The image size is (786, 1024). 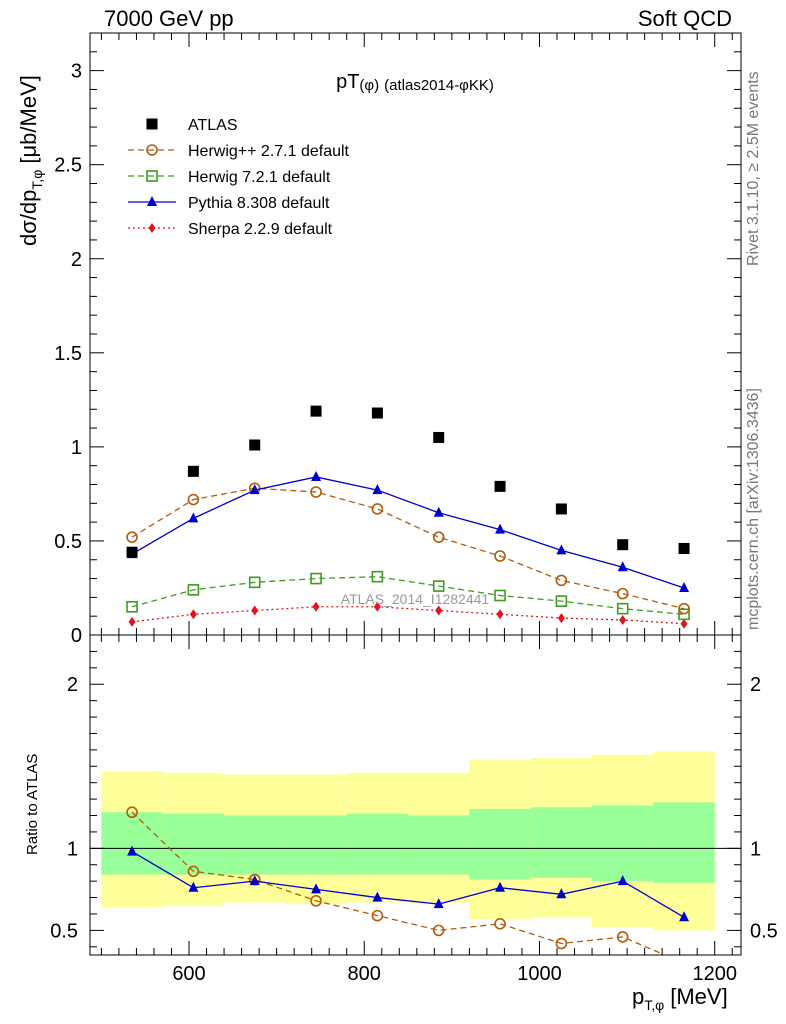 What do you see at coordinates (539, 974) in the screenshot?
I see `x-tick-label: 1000` at bounding box center [539, 974].